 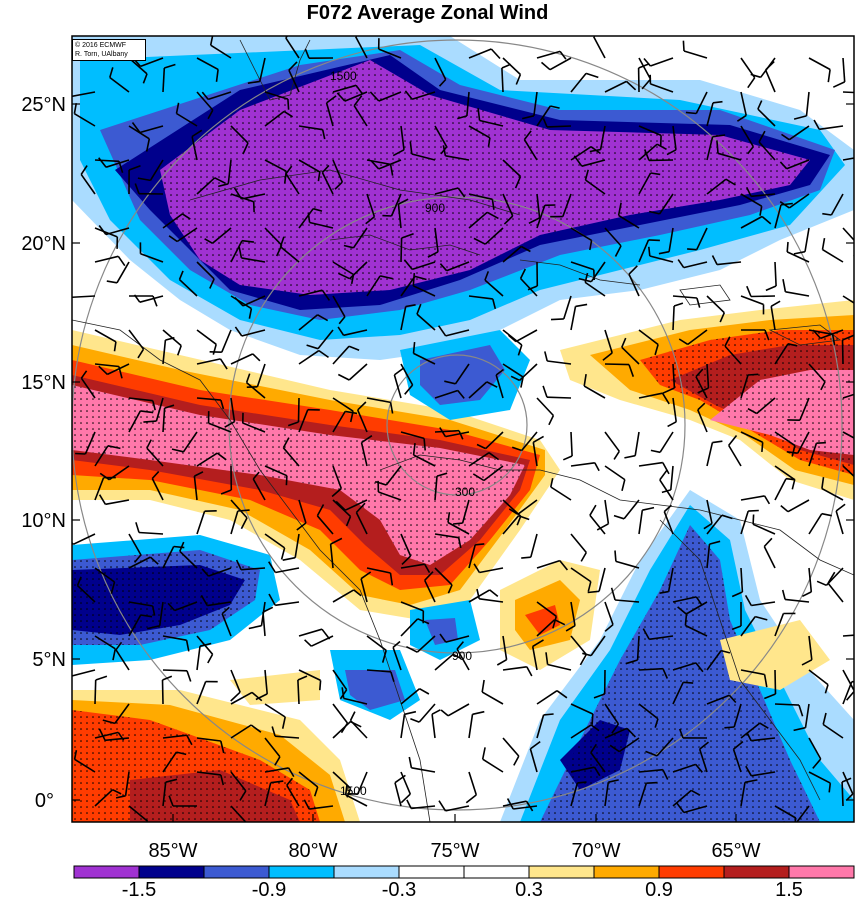 What do you see at coordinates (366, 872) in the screenshot?
I see `colorbar-swatch` at bounding box center [366, 872].